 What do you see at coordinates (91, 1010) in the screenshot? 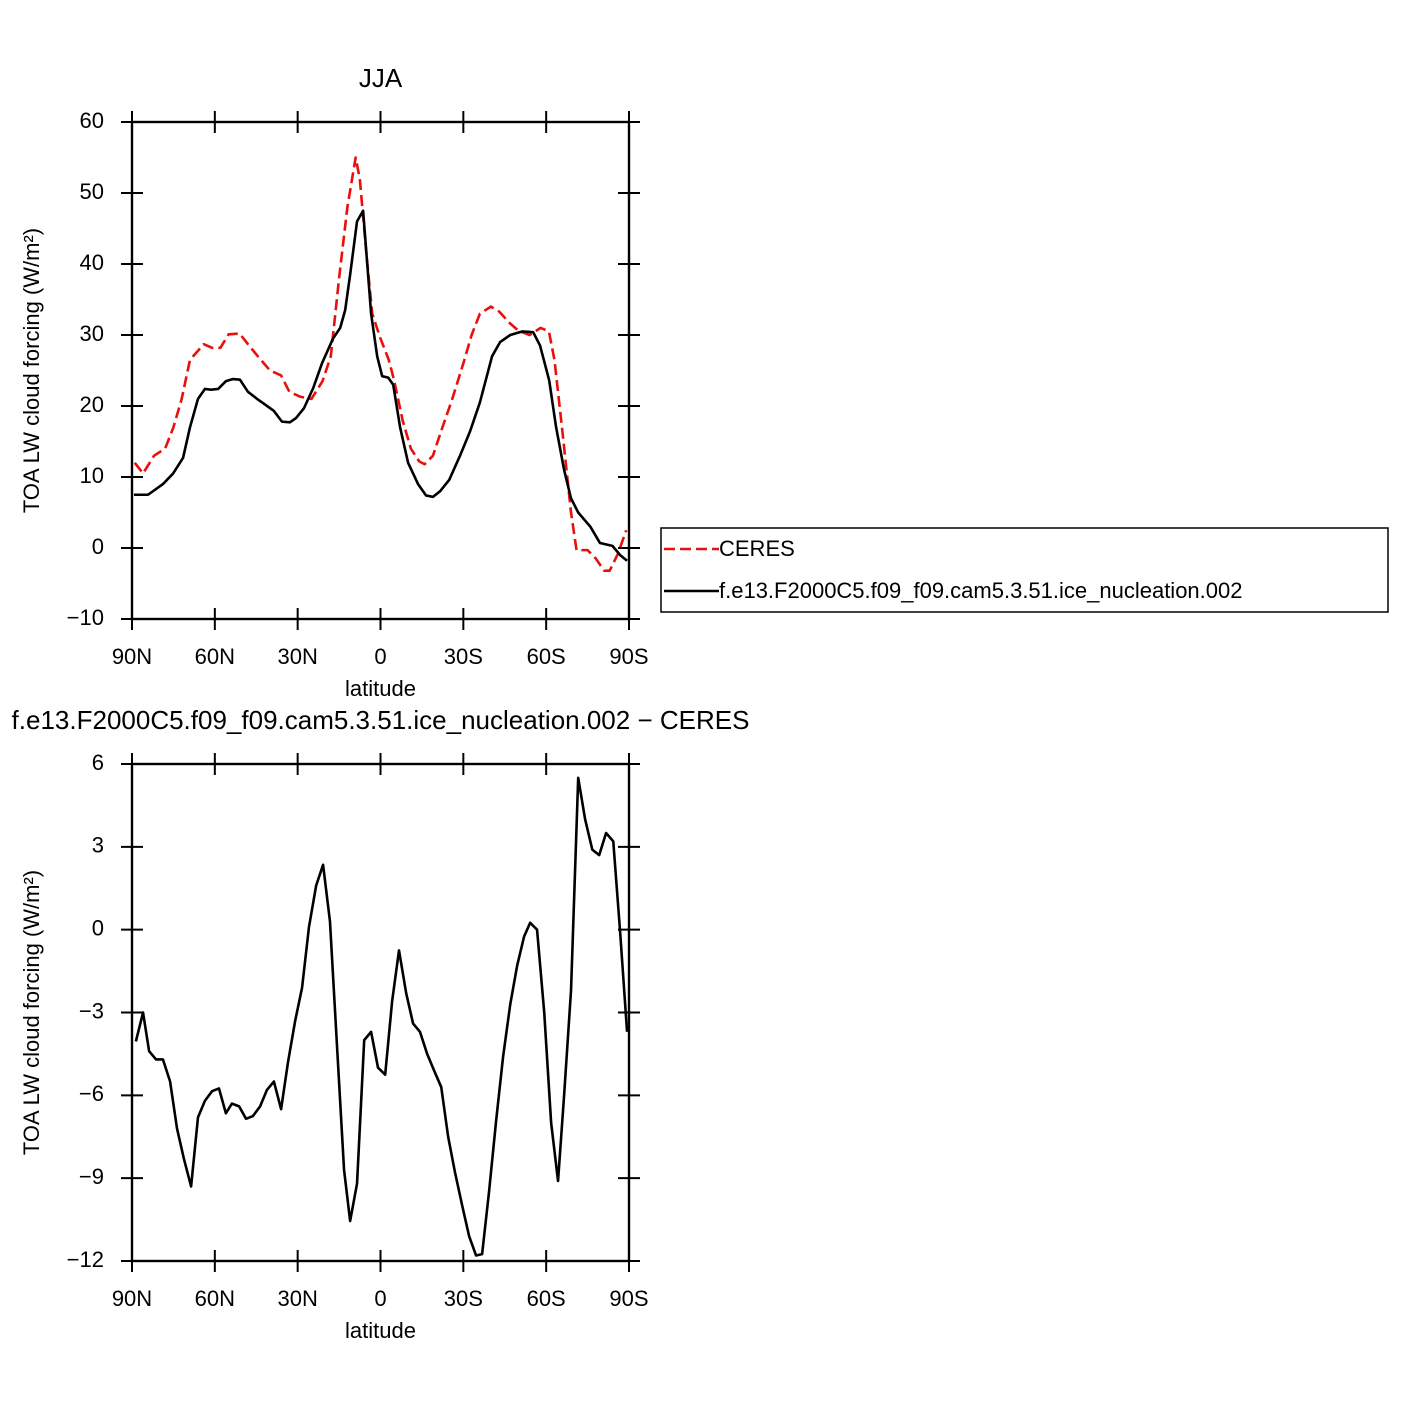
I see `y-tick-label: −3` at bounding box center [91, 1010].